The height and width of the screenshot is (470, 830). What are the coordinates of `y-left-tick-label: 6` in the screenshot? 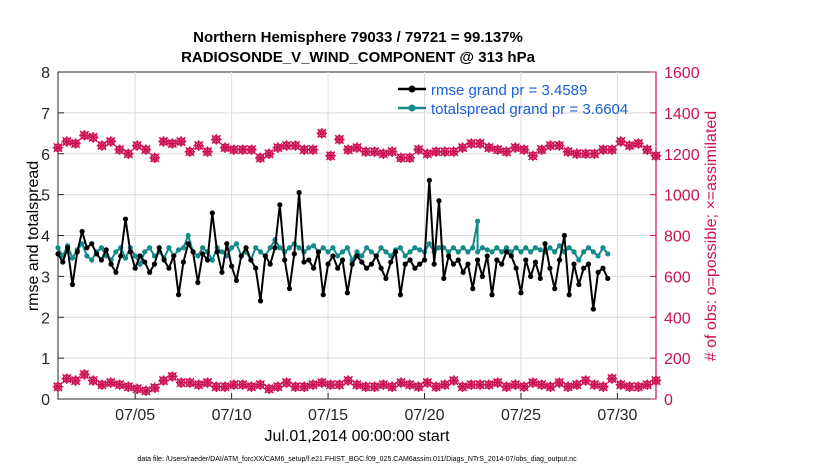 It's located at (45, 155).